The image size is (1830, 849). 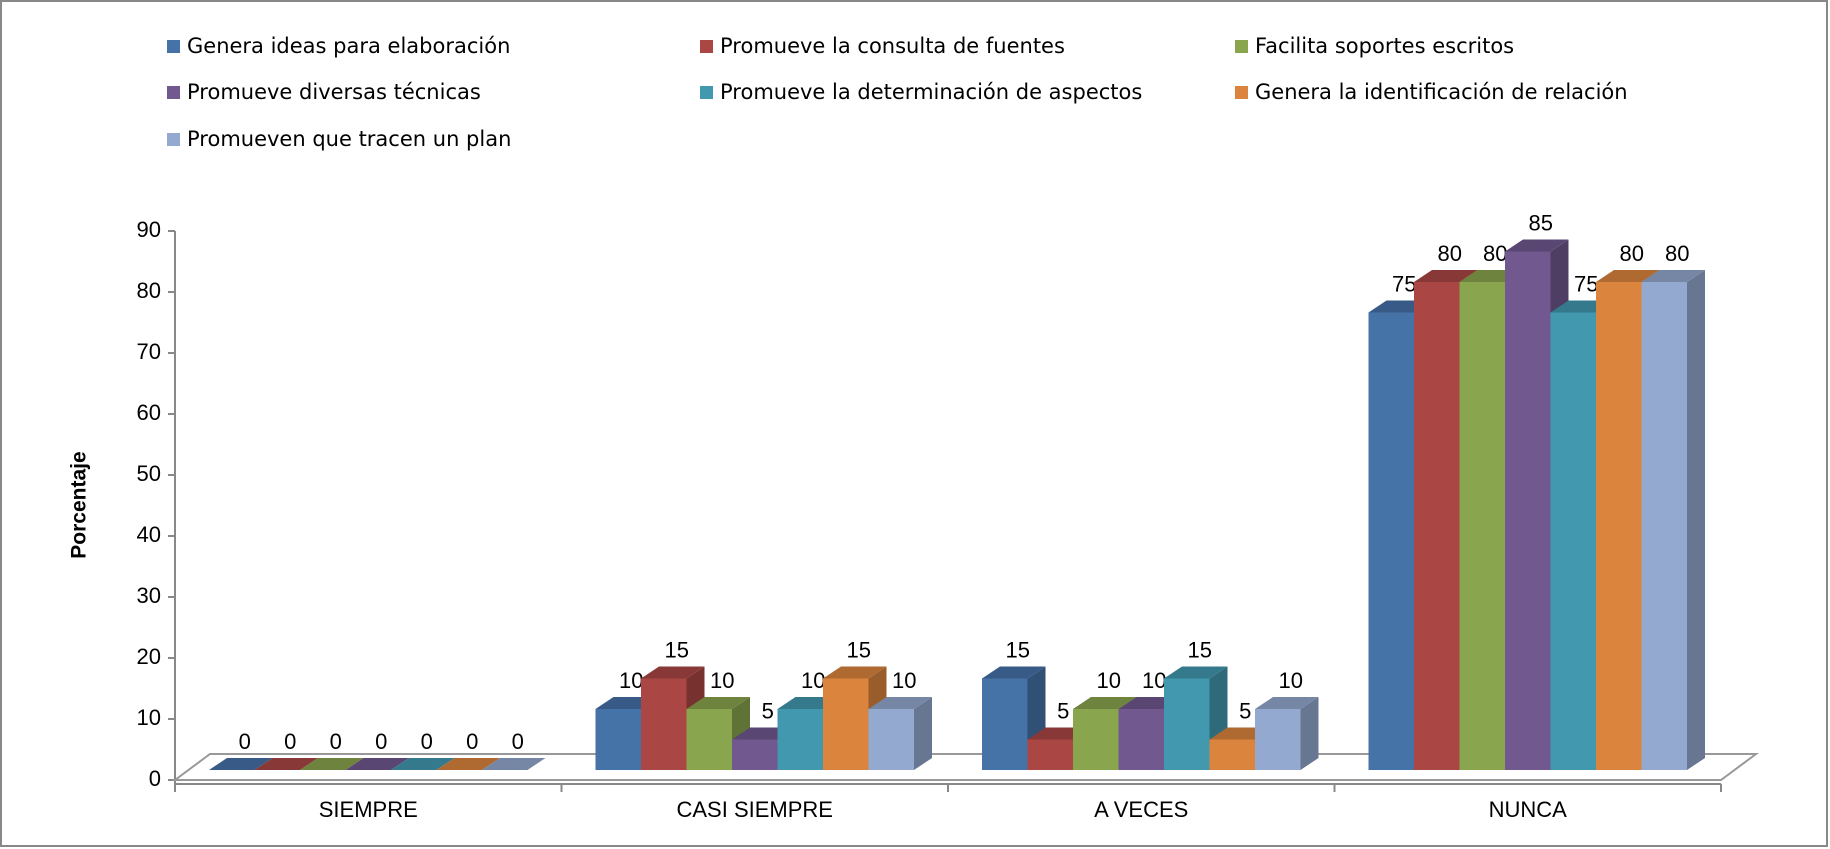 I want to click on legend-label: Promueve la determinación de aspectos, so click(x=931, y=92).